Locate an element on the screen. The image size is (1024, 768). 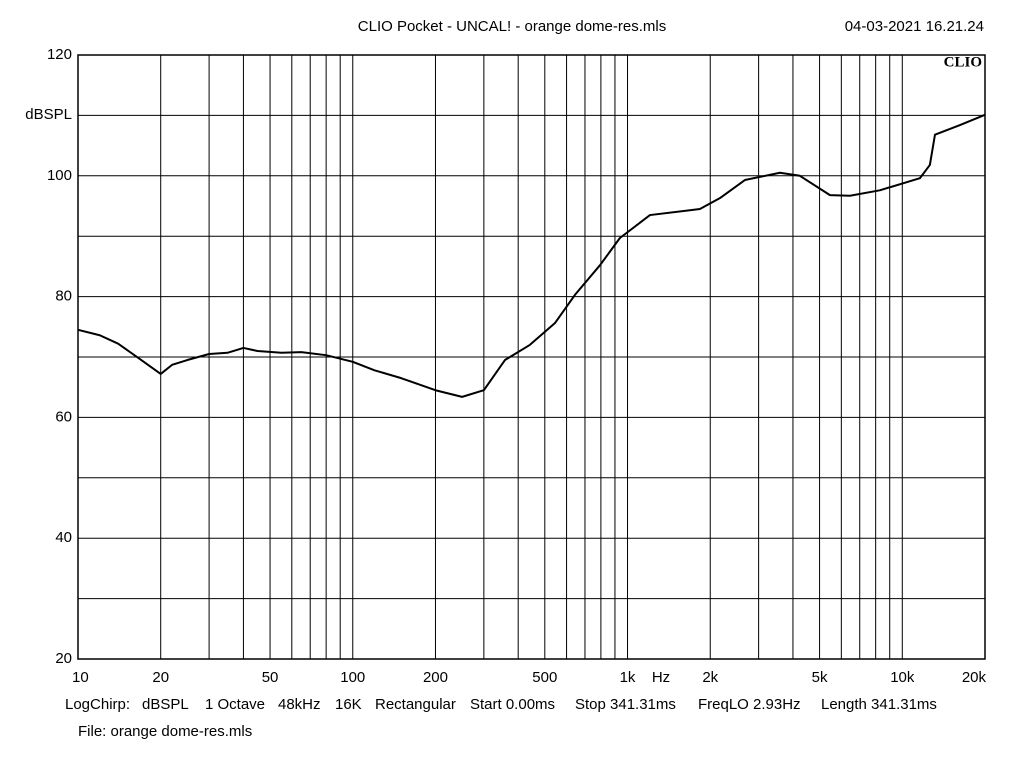
x-tick-label: 10k is located at coordinates (902, 677).